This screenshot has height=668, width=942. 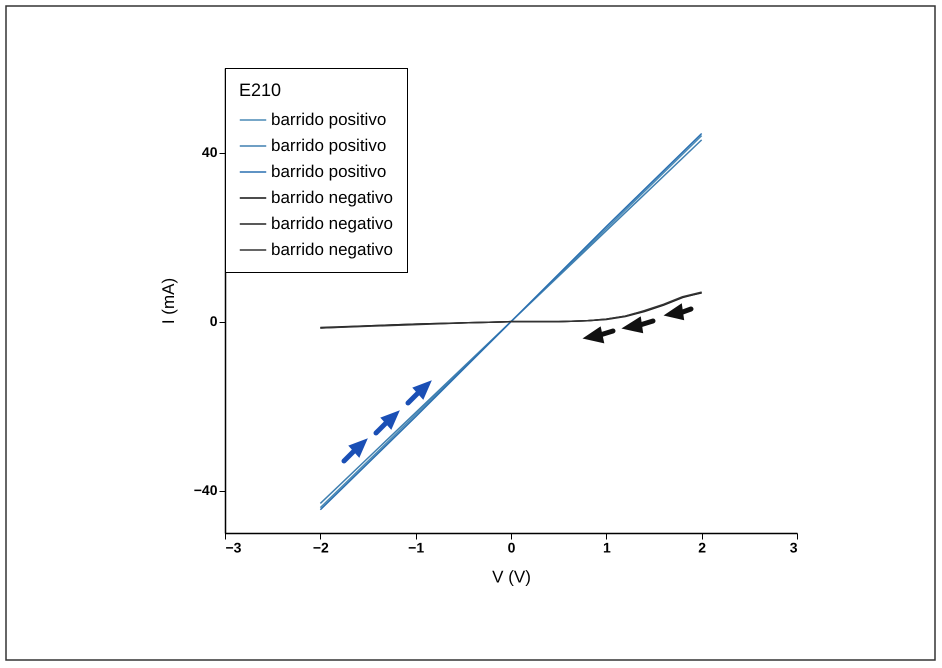 I want to click on x-tick-label: −2, so click(x=321, y=548).